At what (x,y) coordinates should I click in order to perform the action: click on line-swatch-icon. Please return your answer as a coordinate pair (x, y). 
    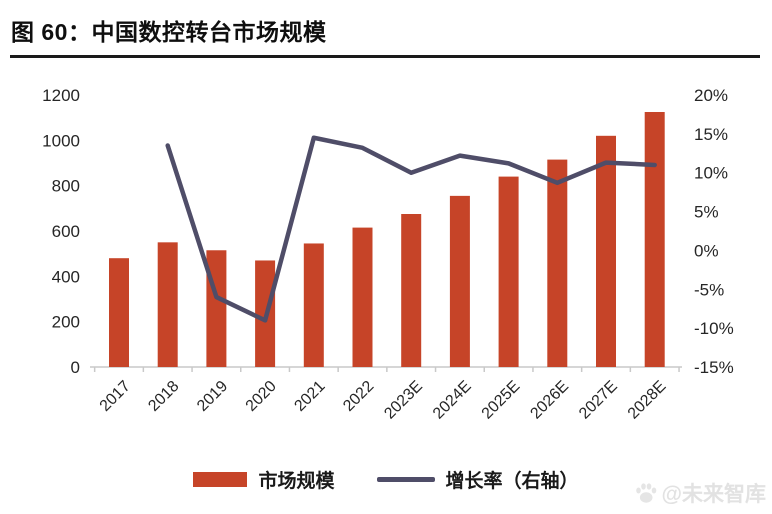
    Looking at the image, I should click on (405, 479).